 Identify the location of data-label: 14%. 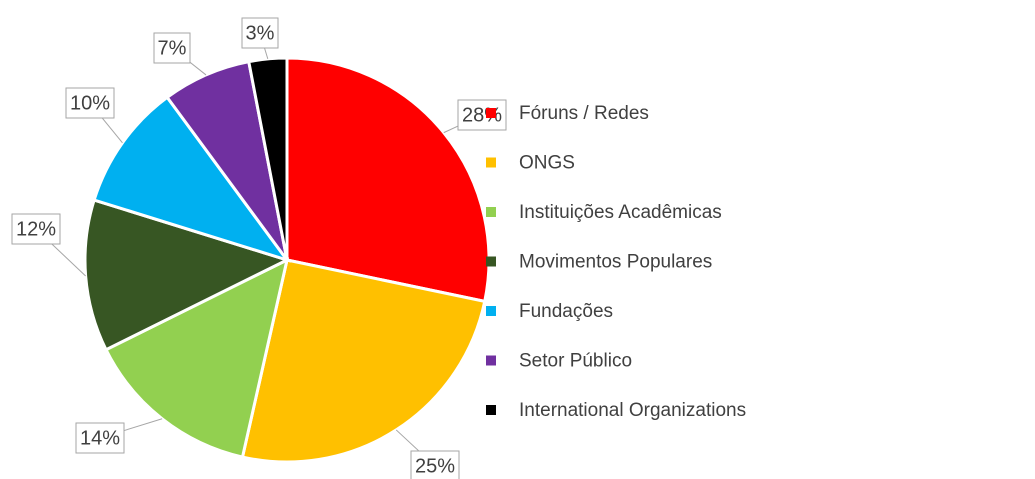
(100, 438).